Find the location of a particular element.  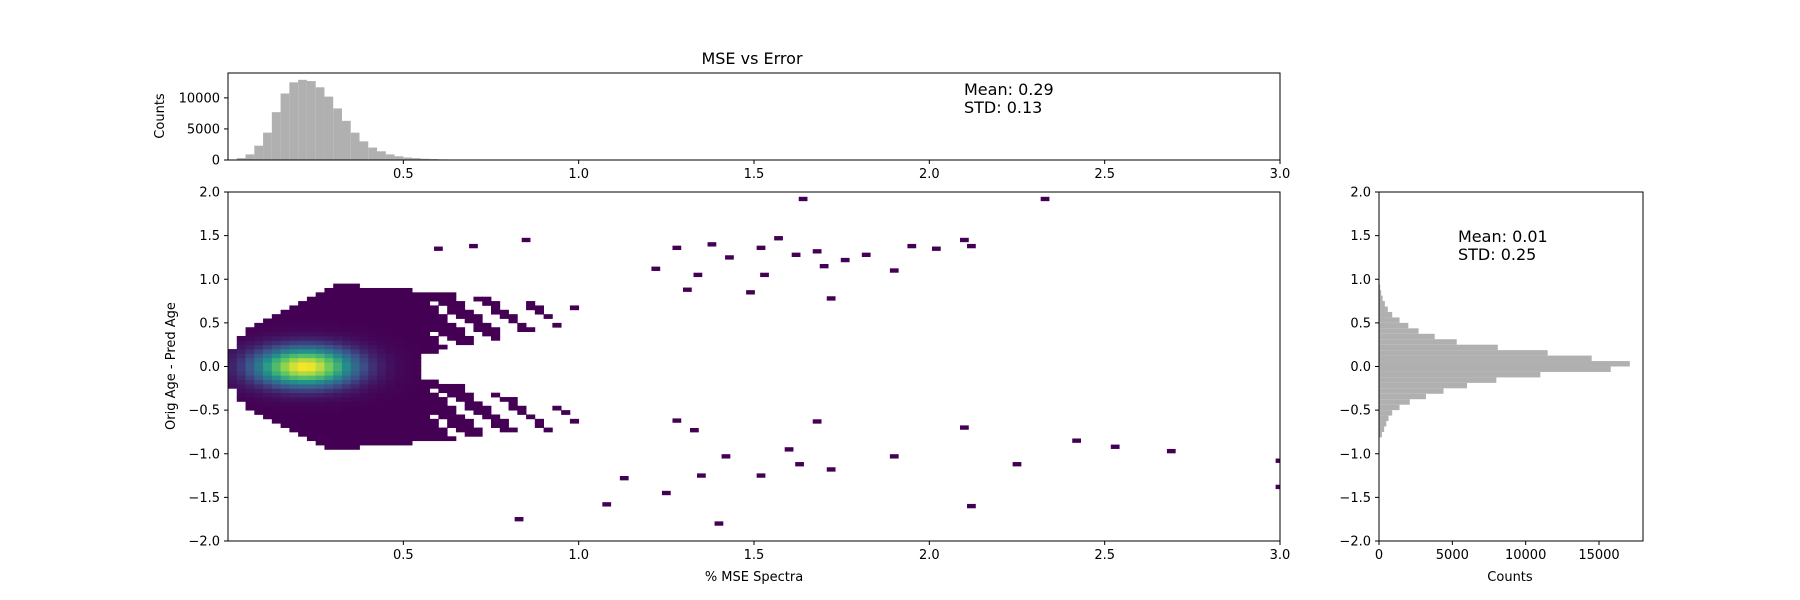

right-x-tick-label: 15000 is located at coordinates (1598, 555).